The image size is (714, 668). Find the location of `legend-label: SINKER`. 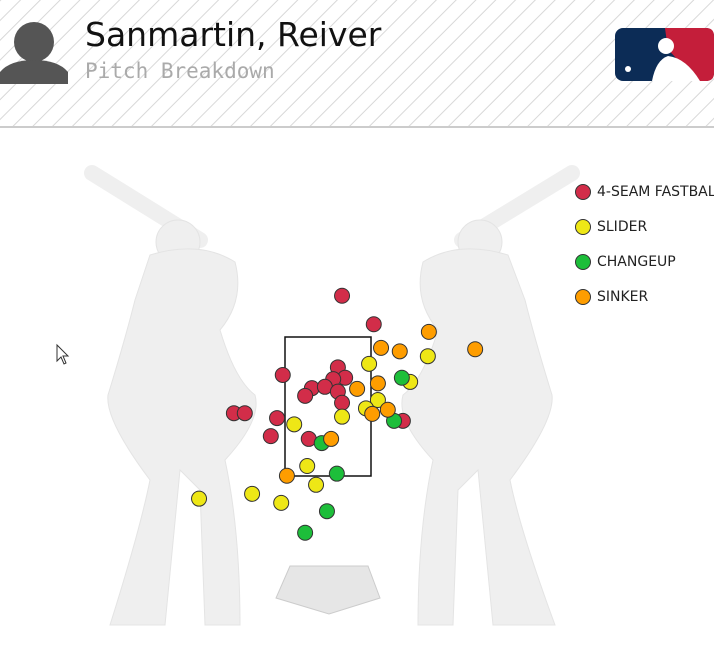

legend-label: SINKER is located at coordinates (623, 297).